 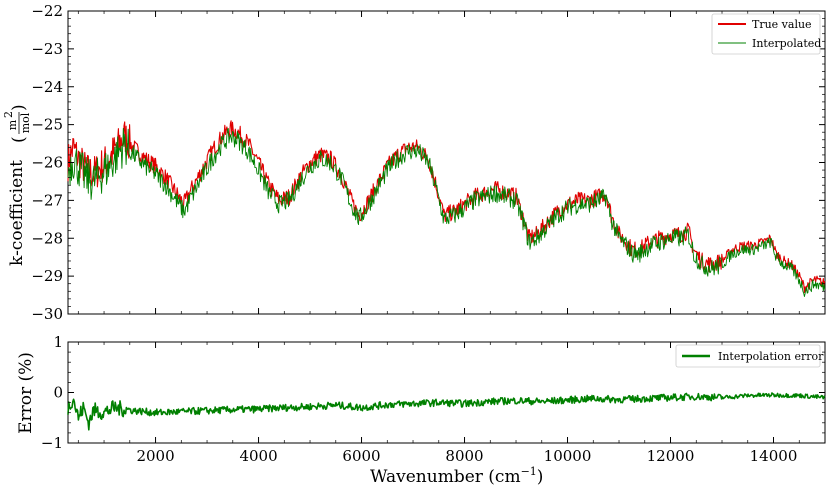 What do you see at coordinates (25, 122) in the screenshot?
I see `top-y-axis-unit-denominator: mol` at bounding box center [25, 122].